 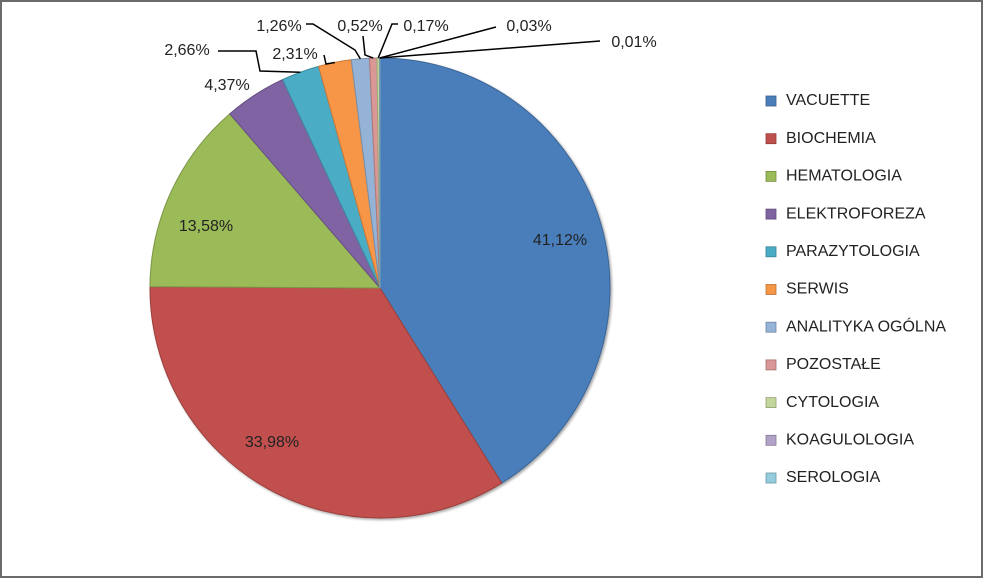 I want to click on leader-line-parazytologia, so click(x=259, y=61).